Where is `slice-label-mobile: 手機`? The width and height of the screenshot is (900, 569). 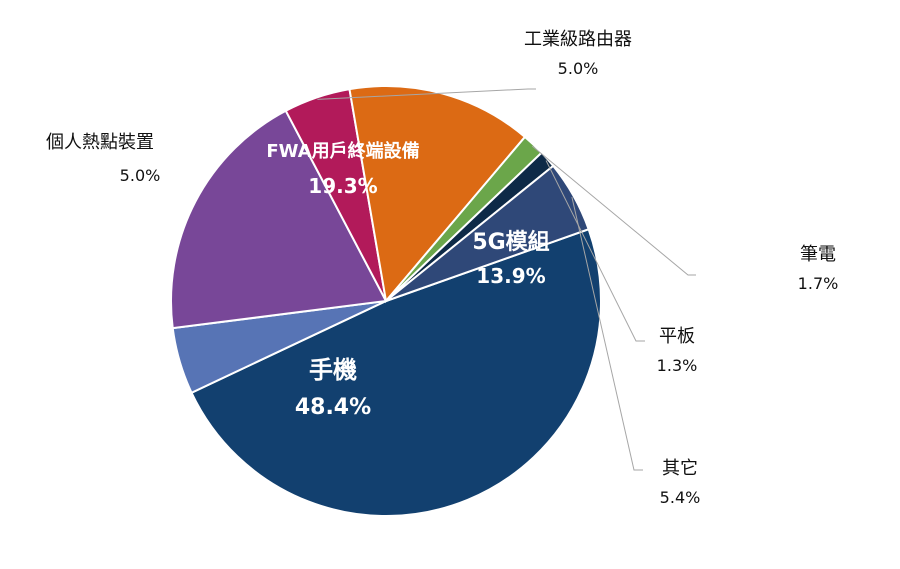
slice-label-mobile: 手機 is located at coordinates (333, 370).